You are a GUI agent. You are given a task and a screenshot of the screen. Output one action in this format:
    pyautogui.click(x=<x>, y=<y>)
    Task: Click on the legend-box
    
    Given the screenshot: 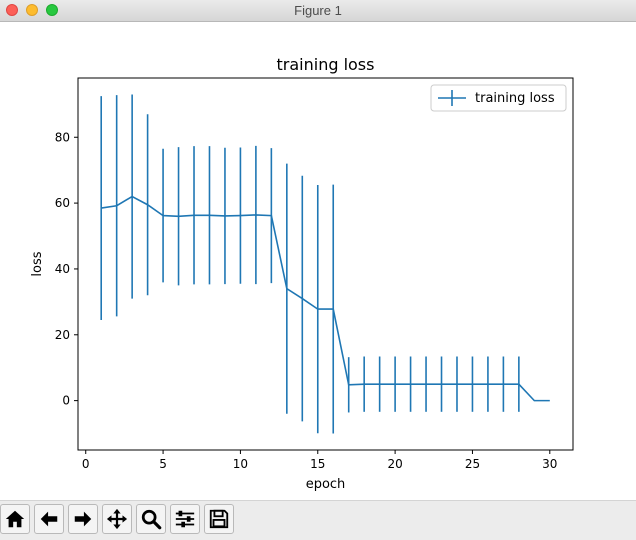 What is the action you would take?
    pyautogui.click(x=498, y=98)
    